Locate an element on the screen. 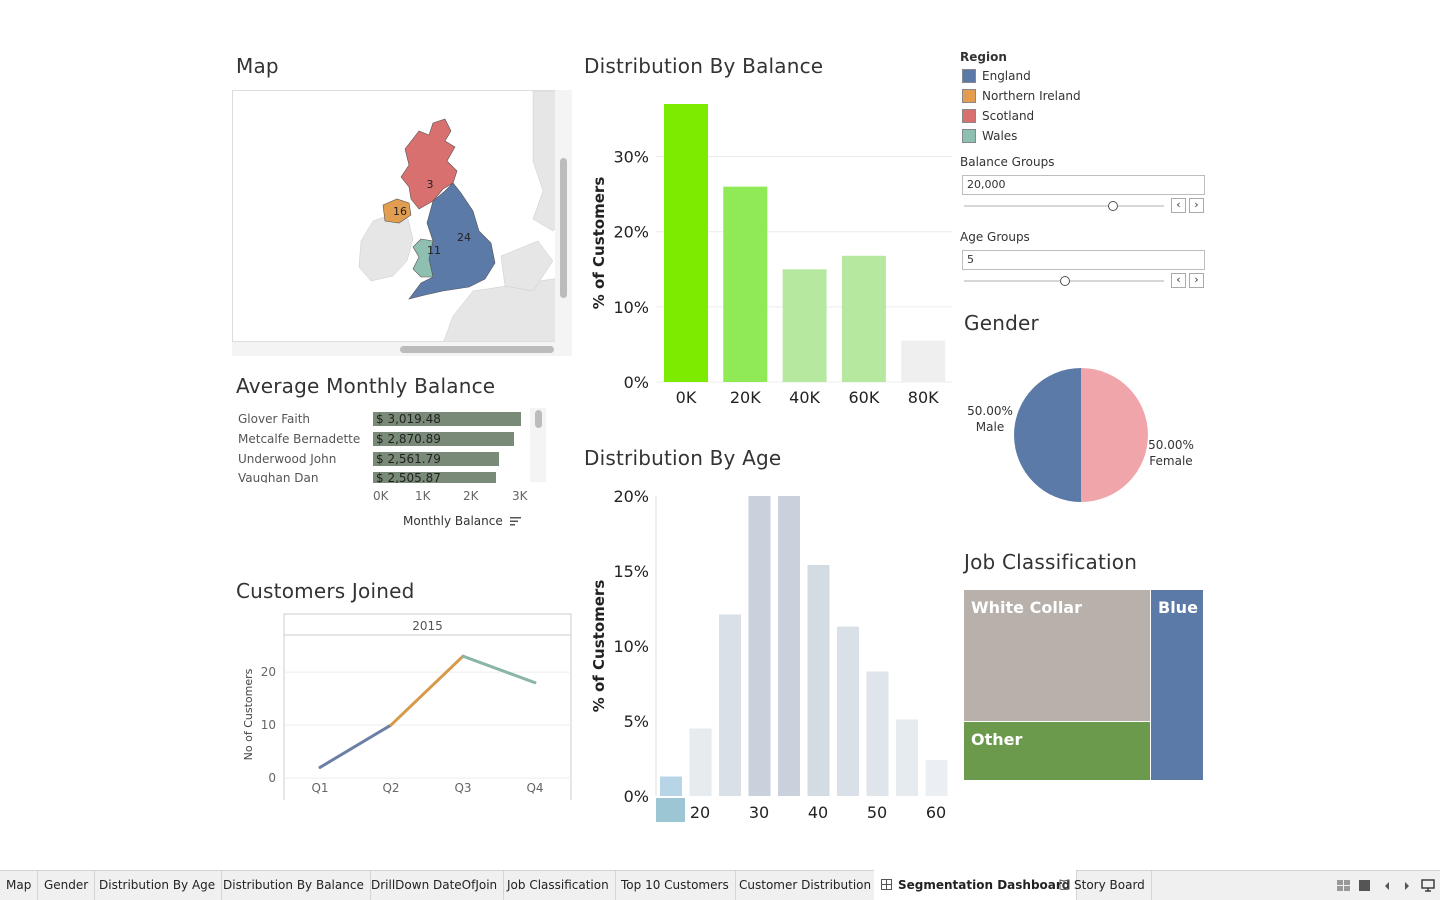  treemap-cell-blue: Blue is located at coordinates (1177, 685).